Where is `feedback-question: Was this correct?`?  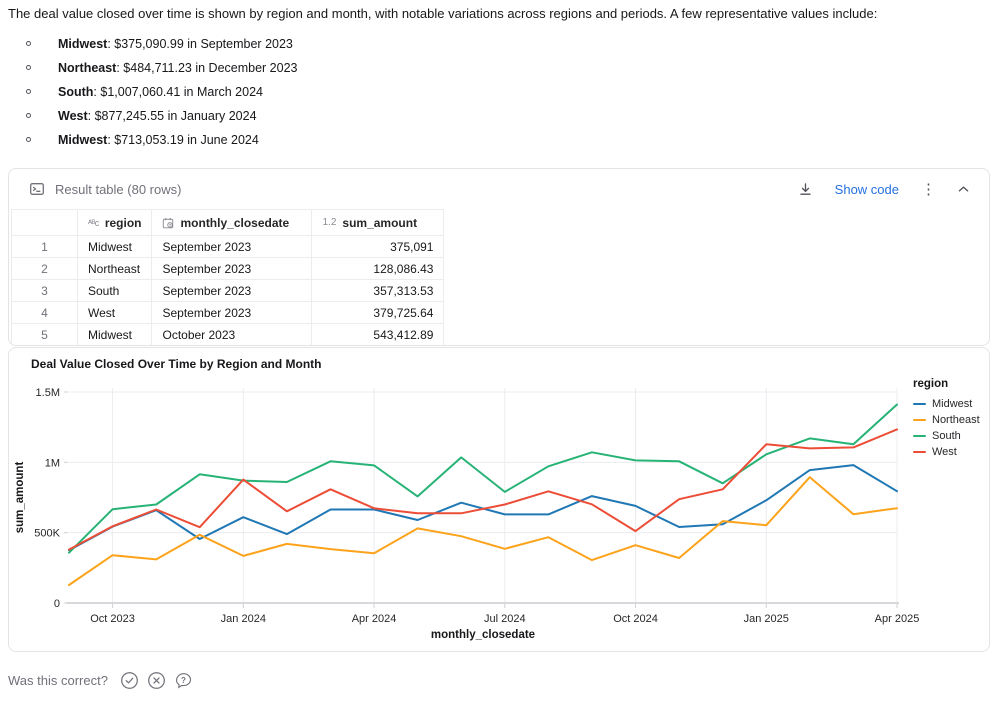 feedback-question: Was this correct? is located at coordinates (58, 680).